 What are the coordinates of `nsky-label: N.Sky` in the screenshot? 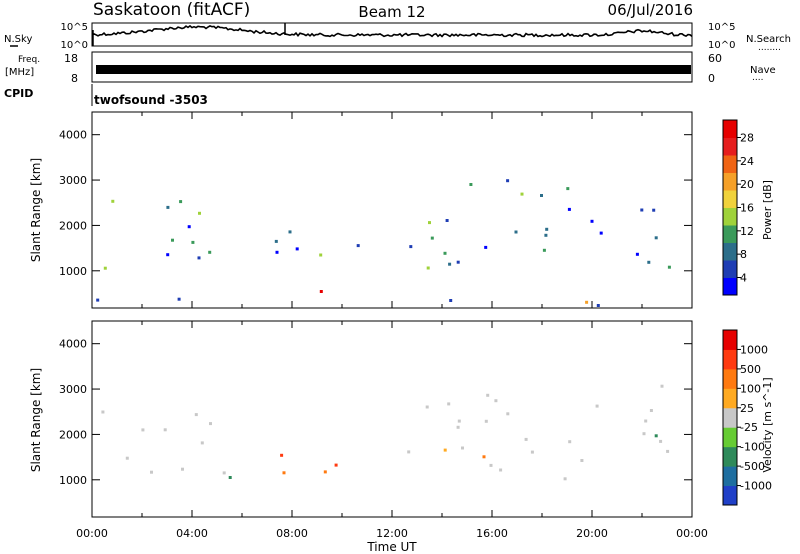 It's located at (18, 39).